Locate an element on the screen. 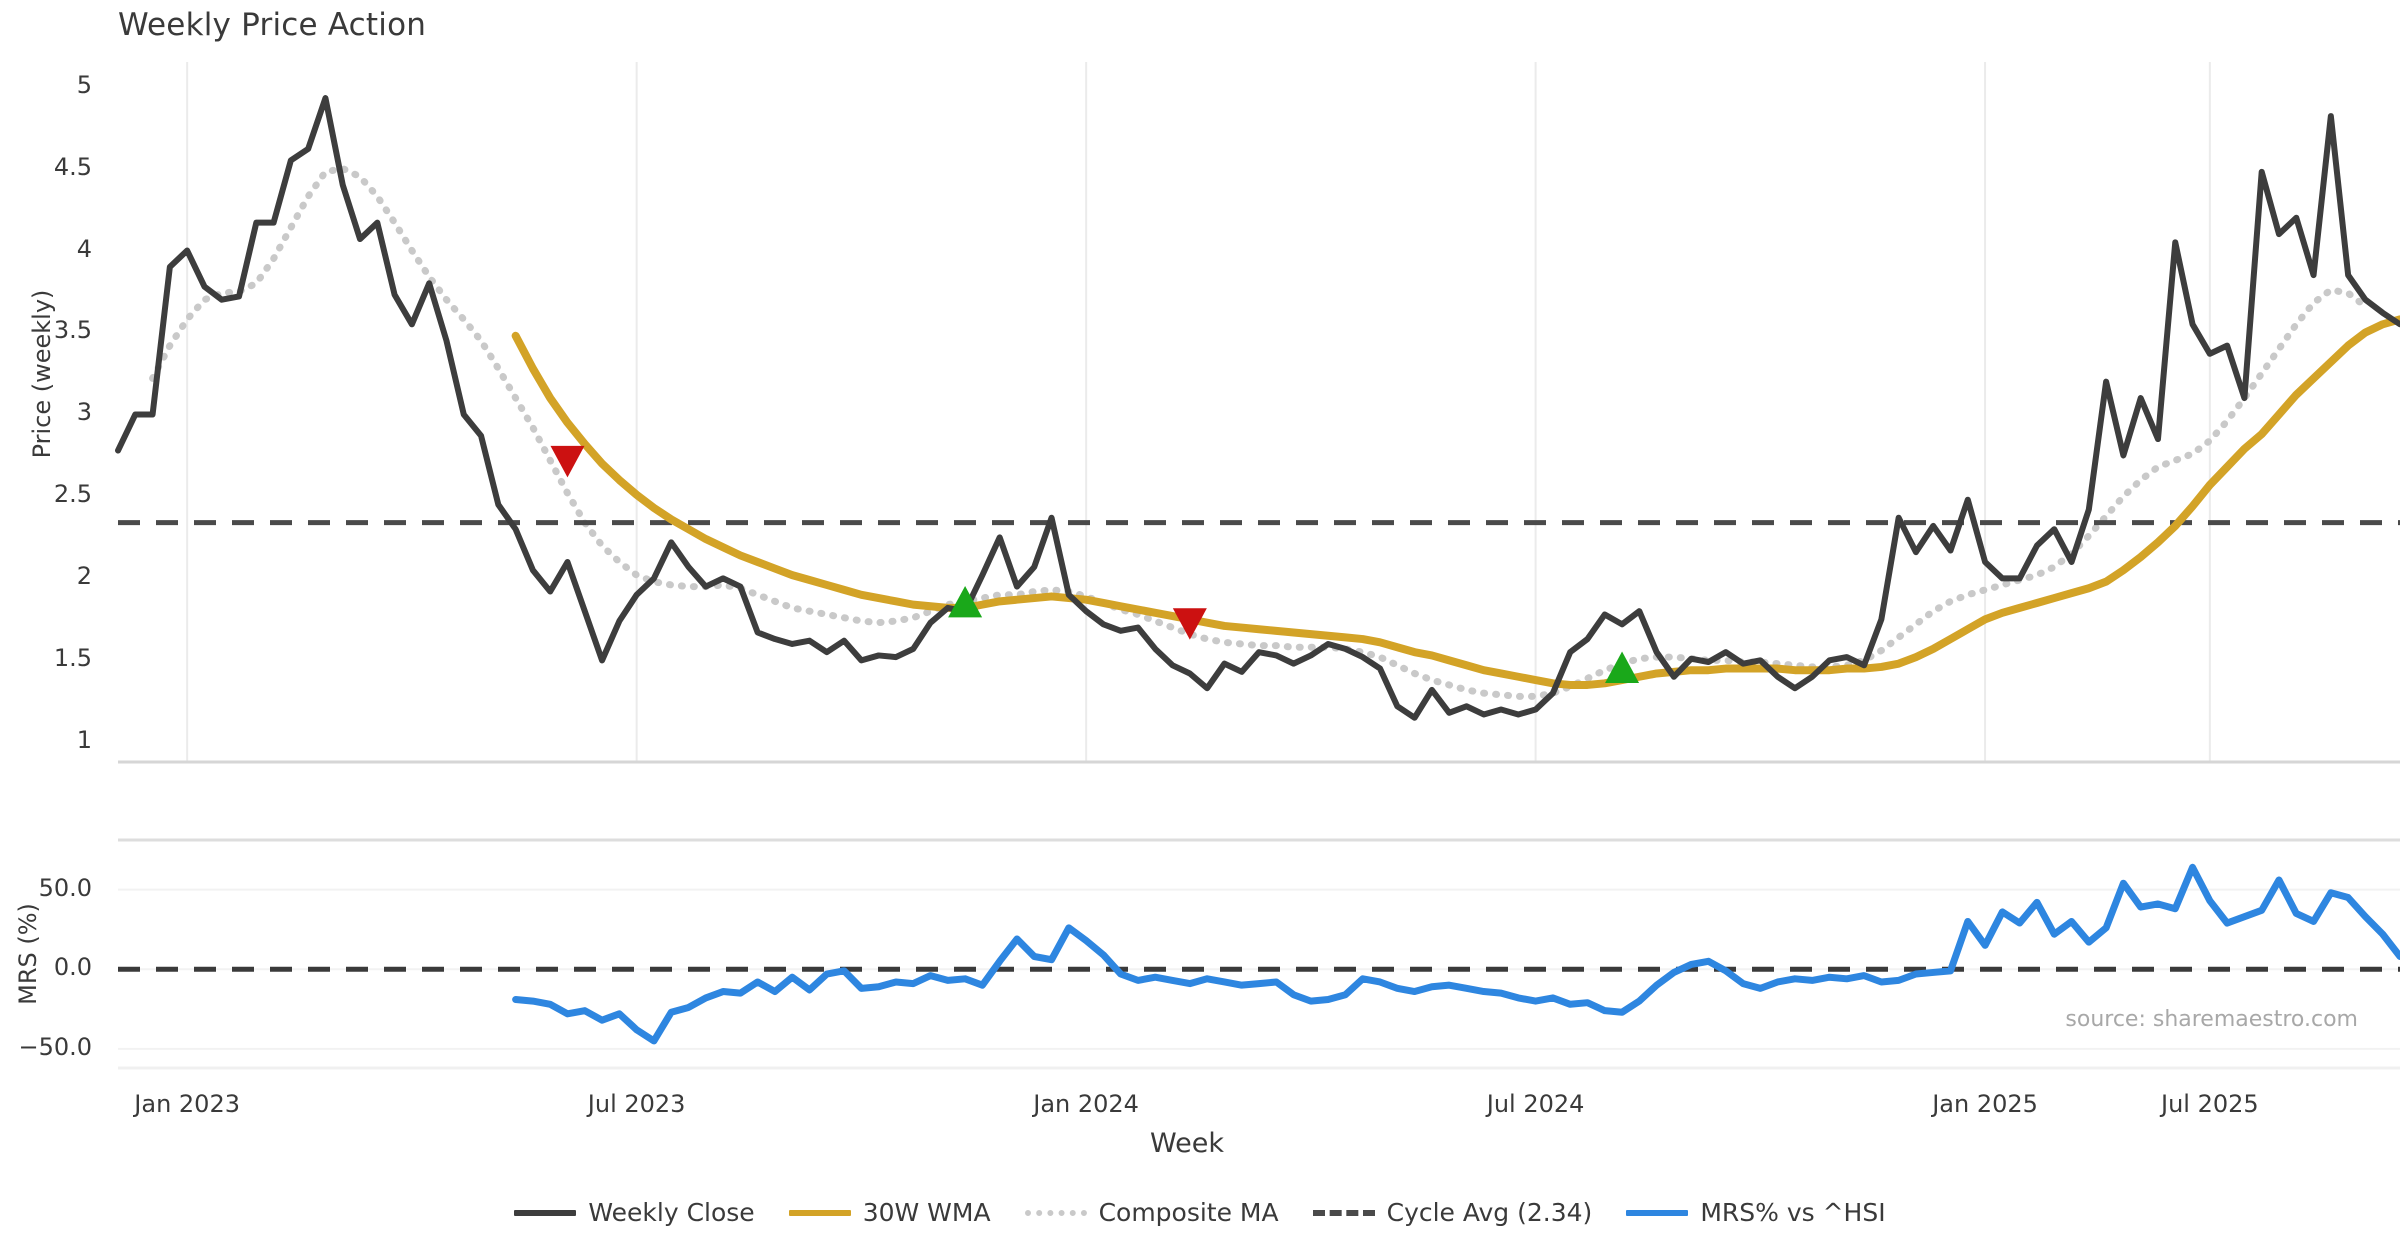 Image resolution: width=2400 pixels, height=1260 pixels. price-y-tick-label: 2 is located at coordinates (84, 576).